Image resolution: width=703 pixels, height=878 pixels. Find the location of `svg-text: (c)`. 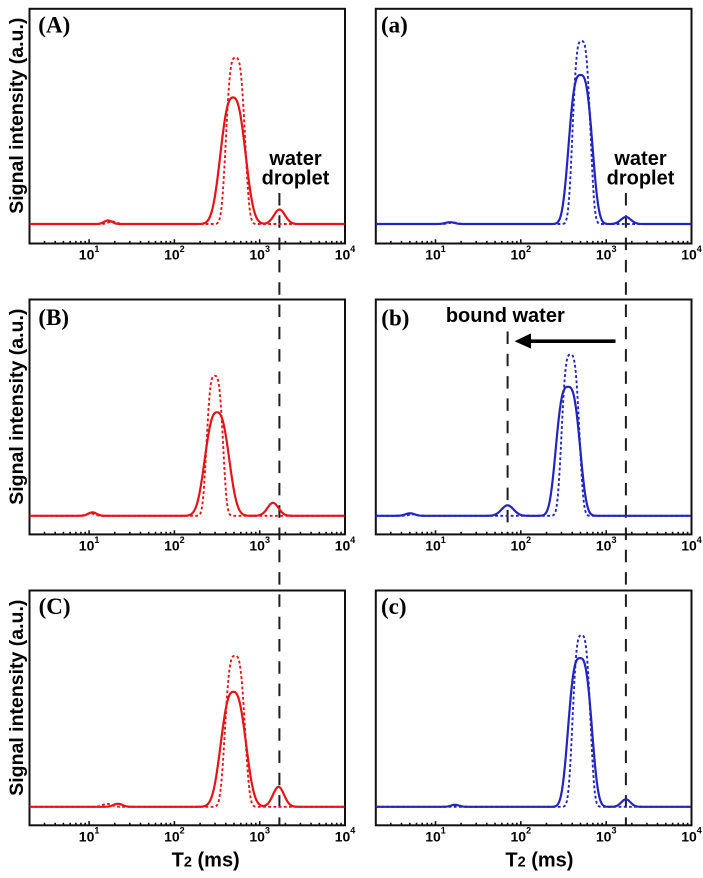

svg-text: (c) is located at coordinates (394, 606).